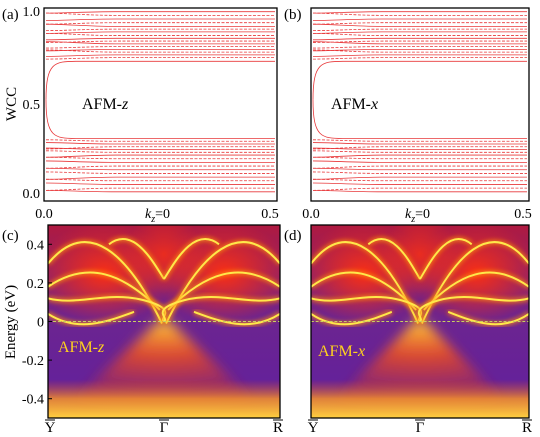 This screenshot has width=540, height=437. I want to click on yticks-c: 0.4 0.2 0 -0.2 -0.4, so click(37, 323).